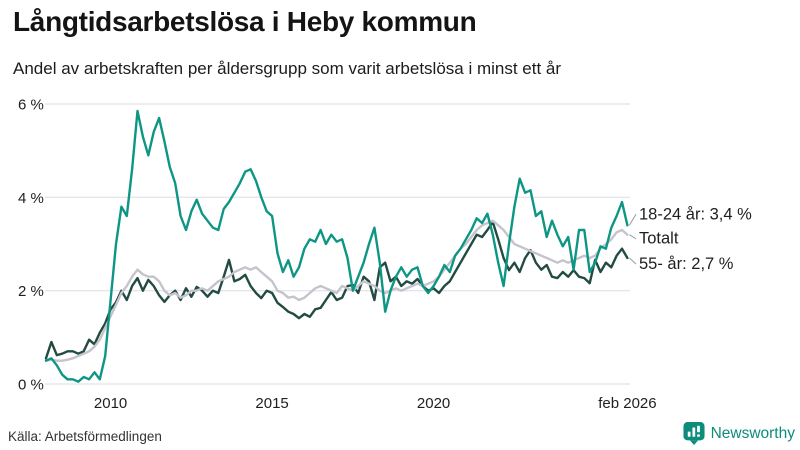  What do you see at coordinates (433, 403) in the screenshot?
I see `svg-text: 2020` at bounding box center [433, 403].